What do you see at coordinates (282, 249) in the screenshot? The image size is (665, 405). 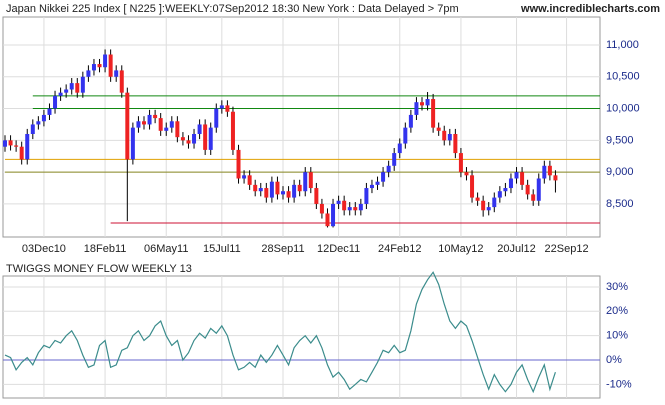 I see `x-tick-label: 28Sep11` at bounding box center [282, 249].